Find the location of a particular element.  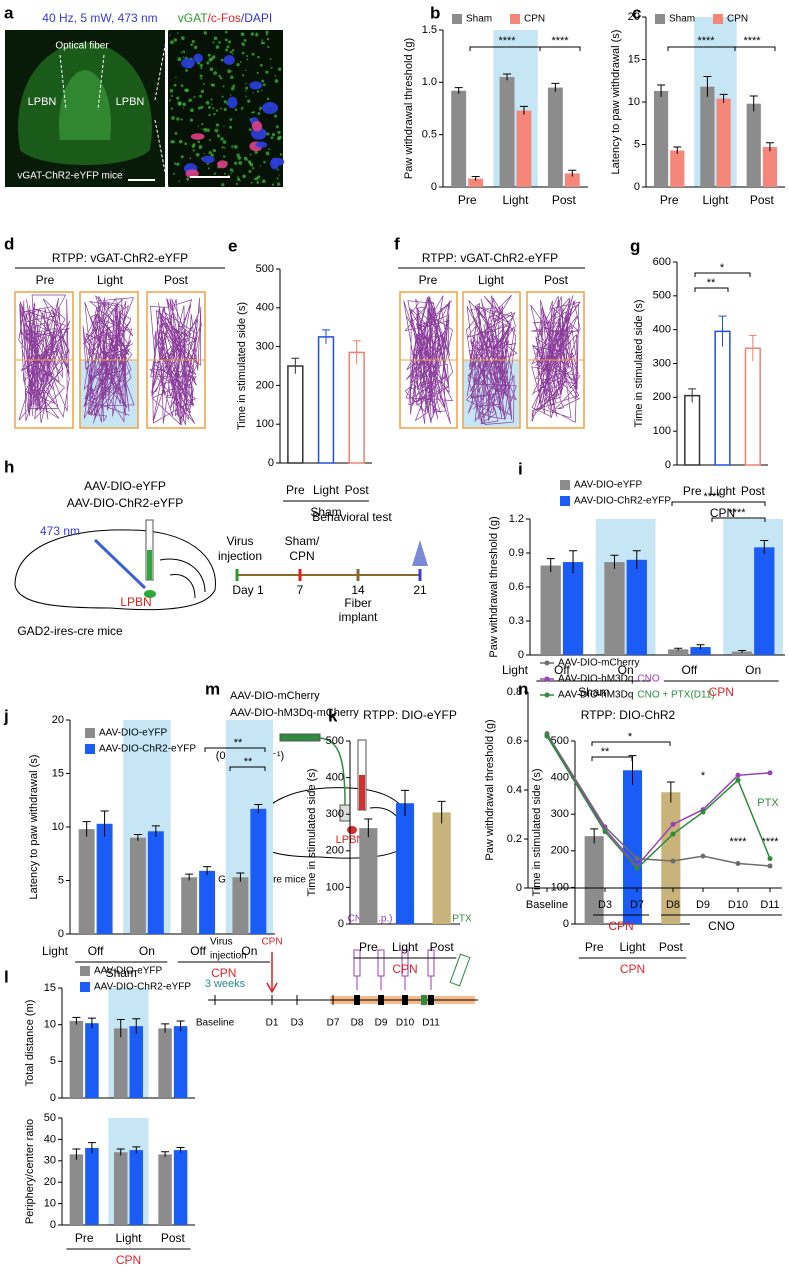

y-tick-label: 100 is located at coordinates (662, 431).